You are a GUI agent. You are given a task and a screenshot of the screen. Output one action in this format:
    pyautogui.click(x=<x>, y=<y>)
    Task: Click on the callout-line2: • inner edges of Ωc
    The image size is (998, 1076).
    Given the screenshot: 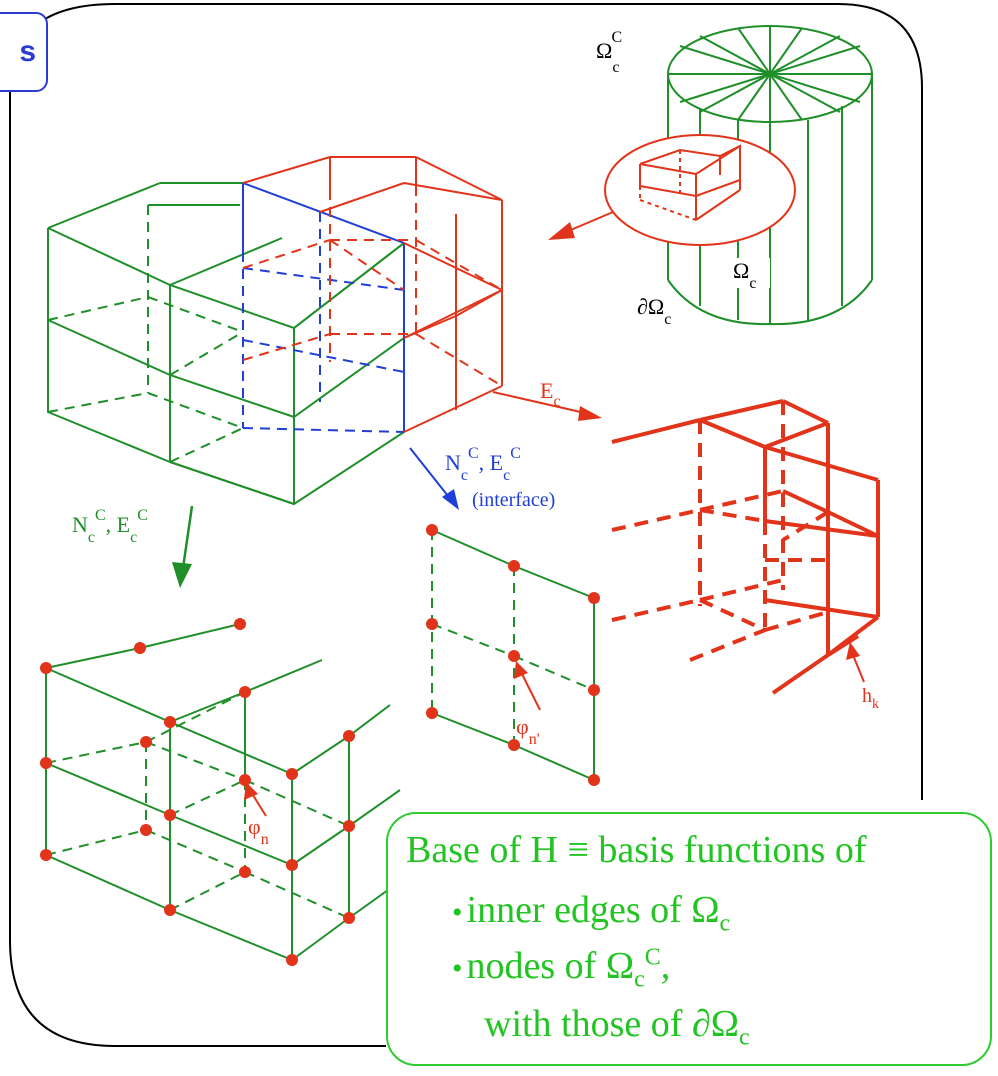 What is the action you would take?
    pyautogui.click(x=591, y=913)
    